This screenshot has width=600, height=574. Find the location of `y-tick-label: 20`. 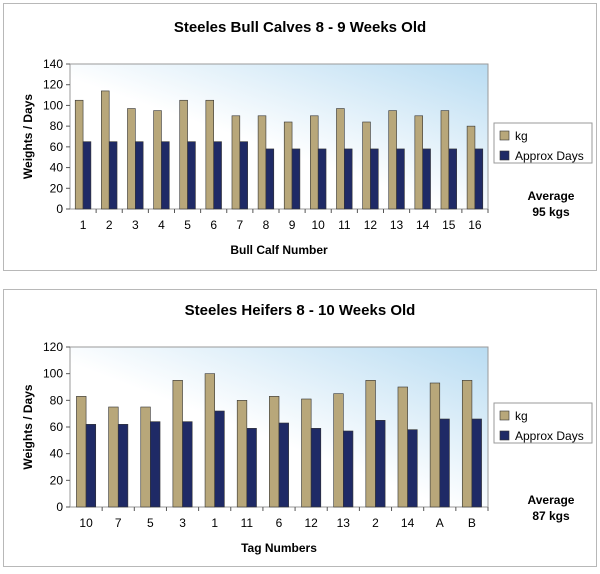

y-tick-label: 20 is located at coordinates (57, 188).